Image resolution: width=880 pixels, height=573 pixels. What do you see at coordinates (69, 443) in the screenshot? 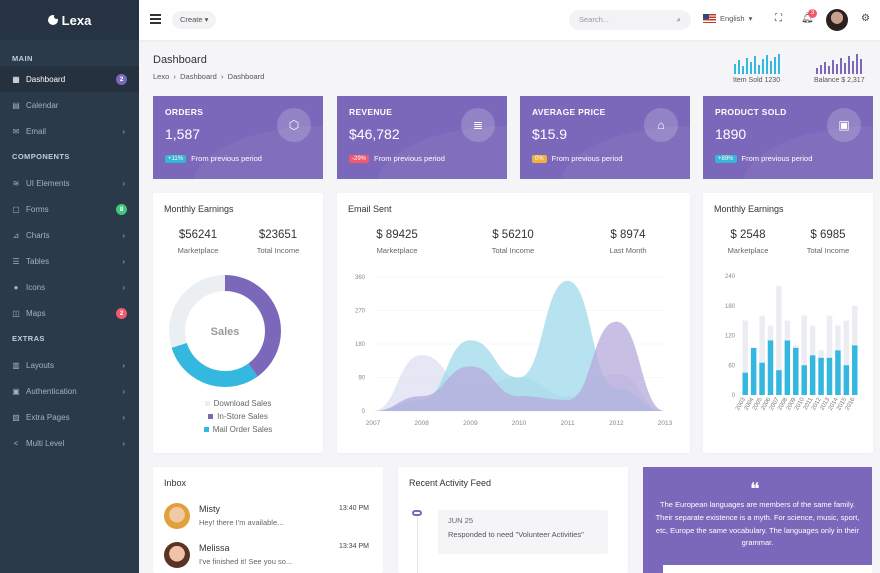
I see `sidebar-item-multi-level: < Multi Level ›` at bounding box center [69, 443].